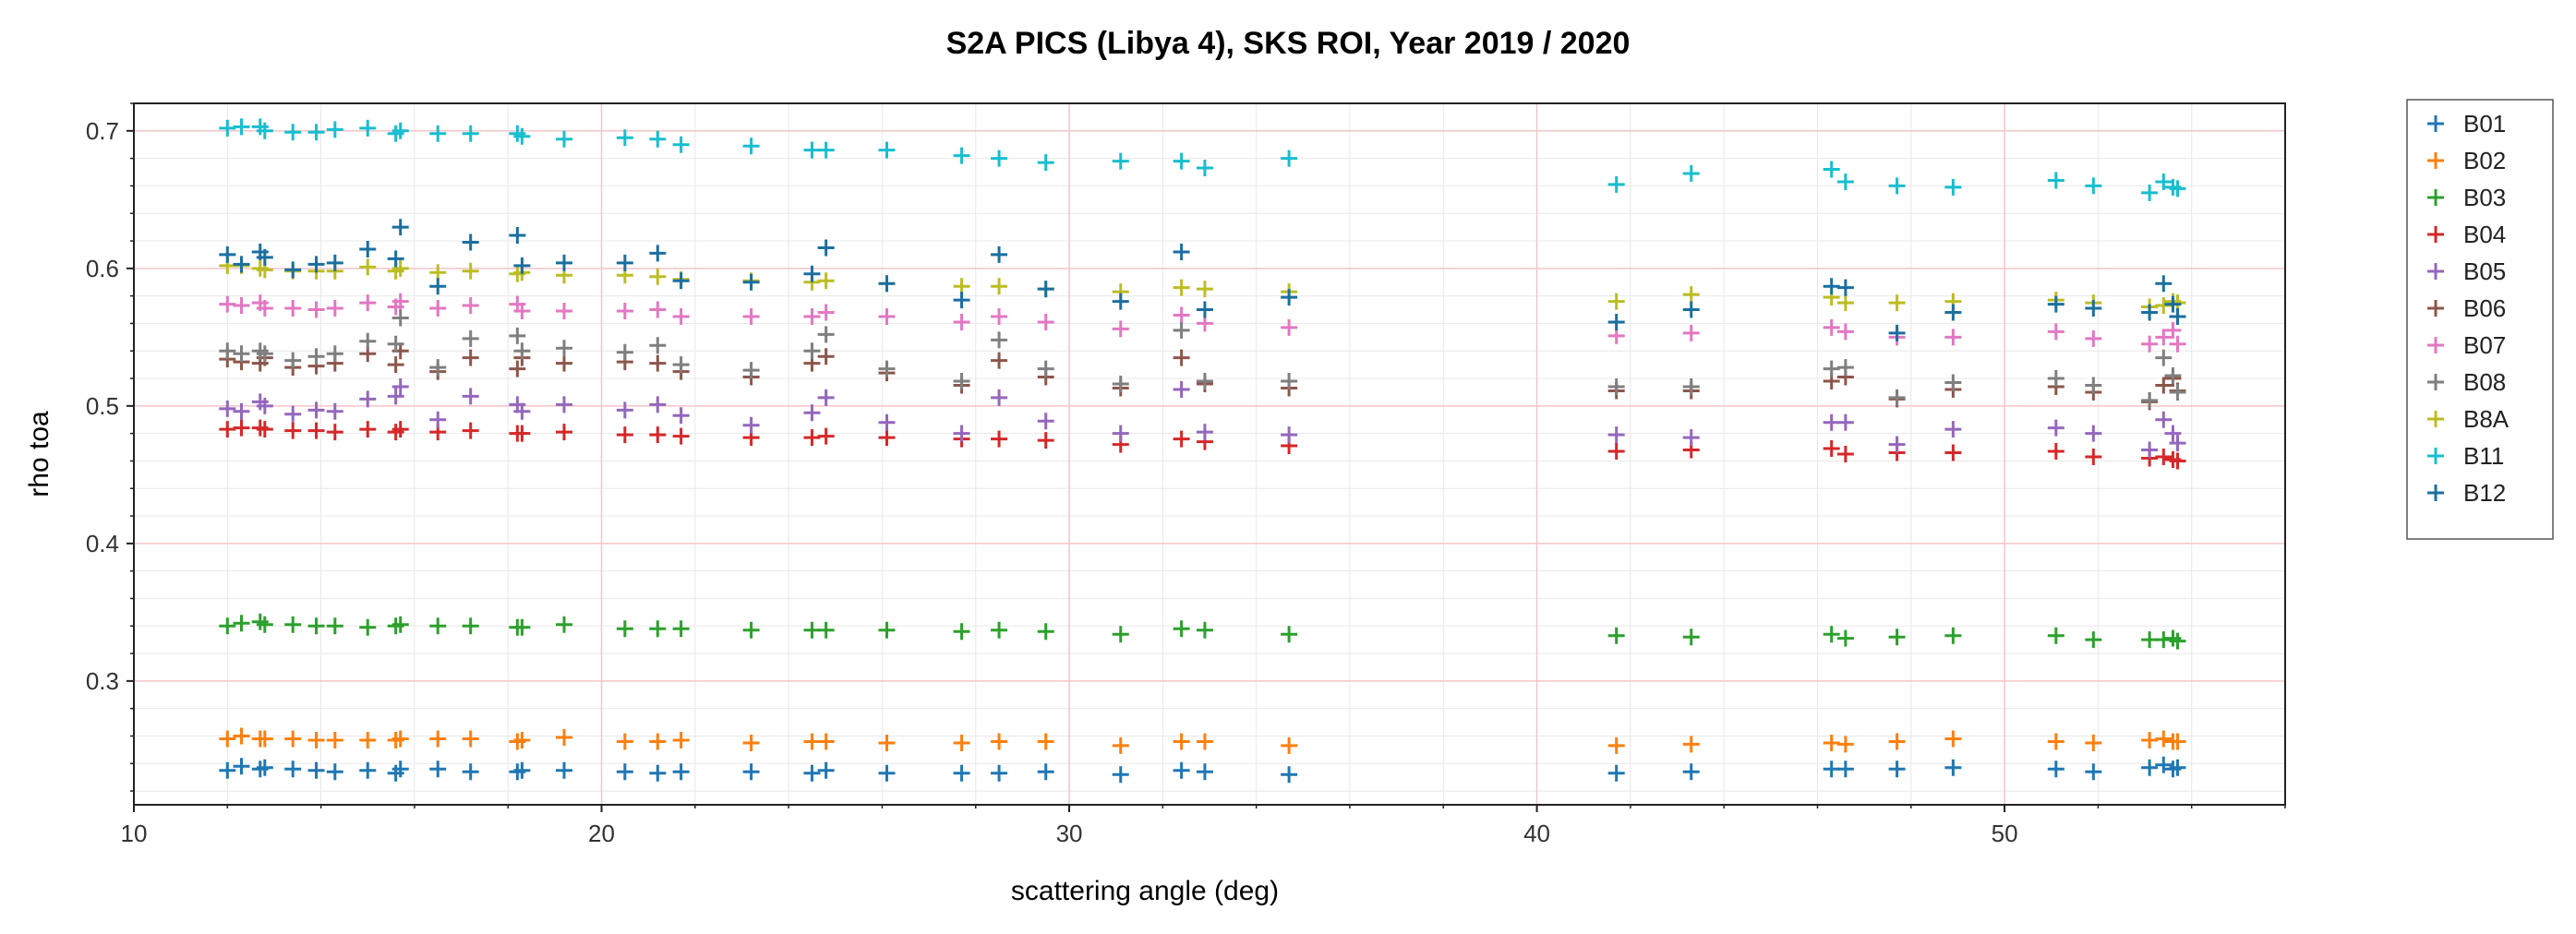 The height and width of the screenshot is (934, 2576). What do you see at coordinates (1202, 770) in the screenshot?
I see `series-b01` at bounding box center [1202, 770].